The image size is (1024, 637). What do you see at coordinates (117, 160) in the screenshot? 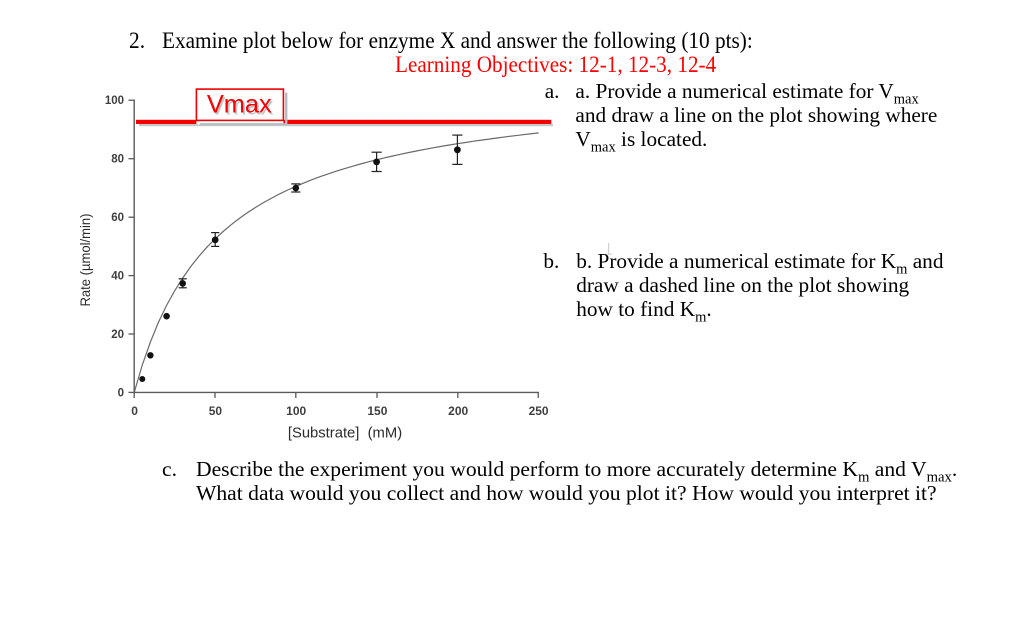
I see `svg-text: 80` at bounding box center [117, 160].